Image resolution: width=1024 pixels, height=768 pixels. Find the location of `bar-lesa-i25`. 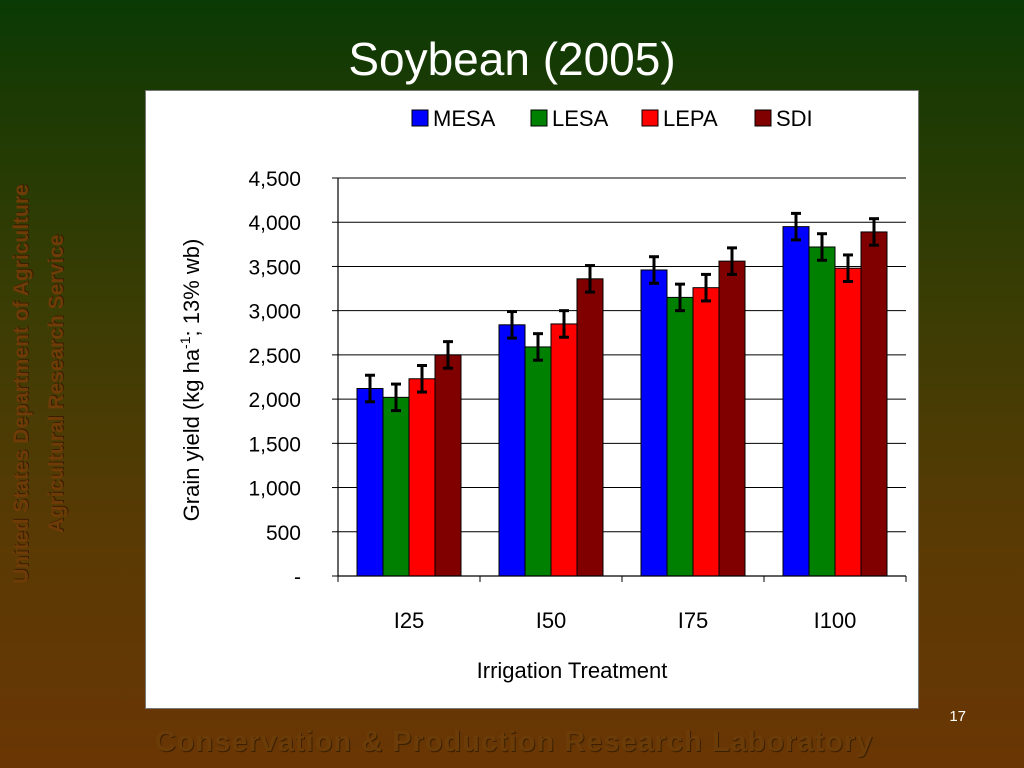

bar-lesa-i25 is located at coordinates (396, 486).